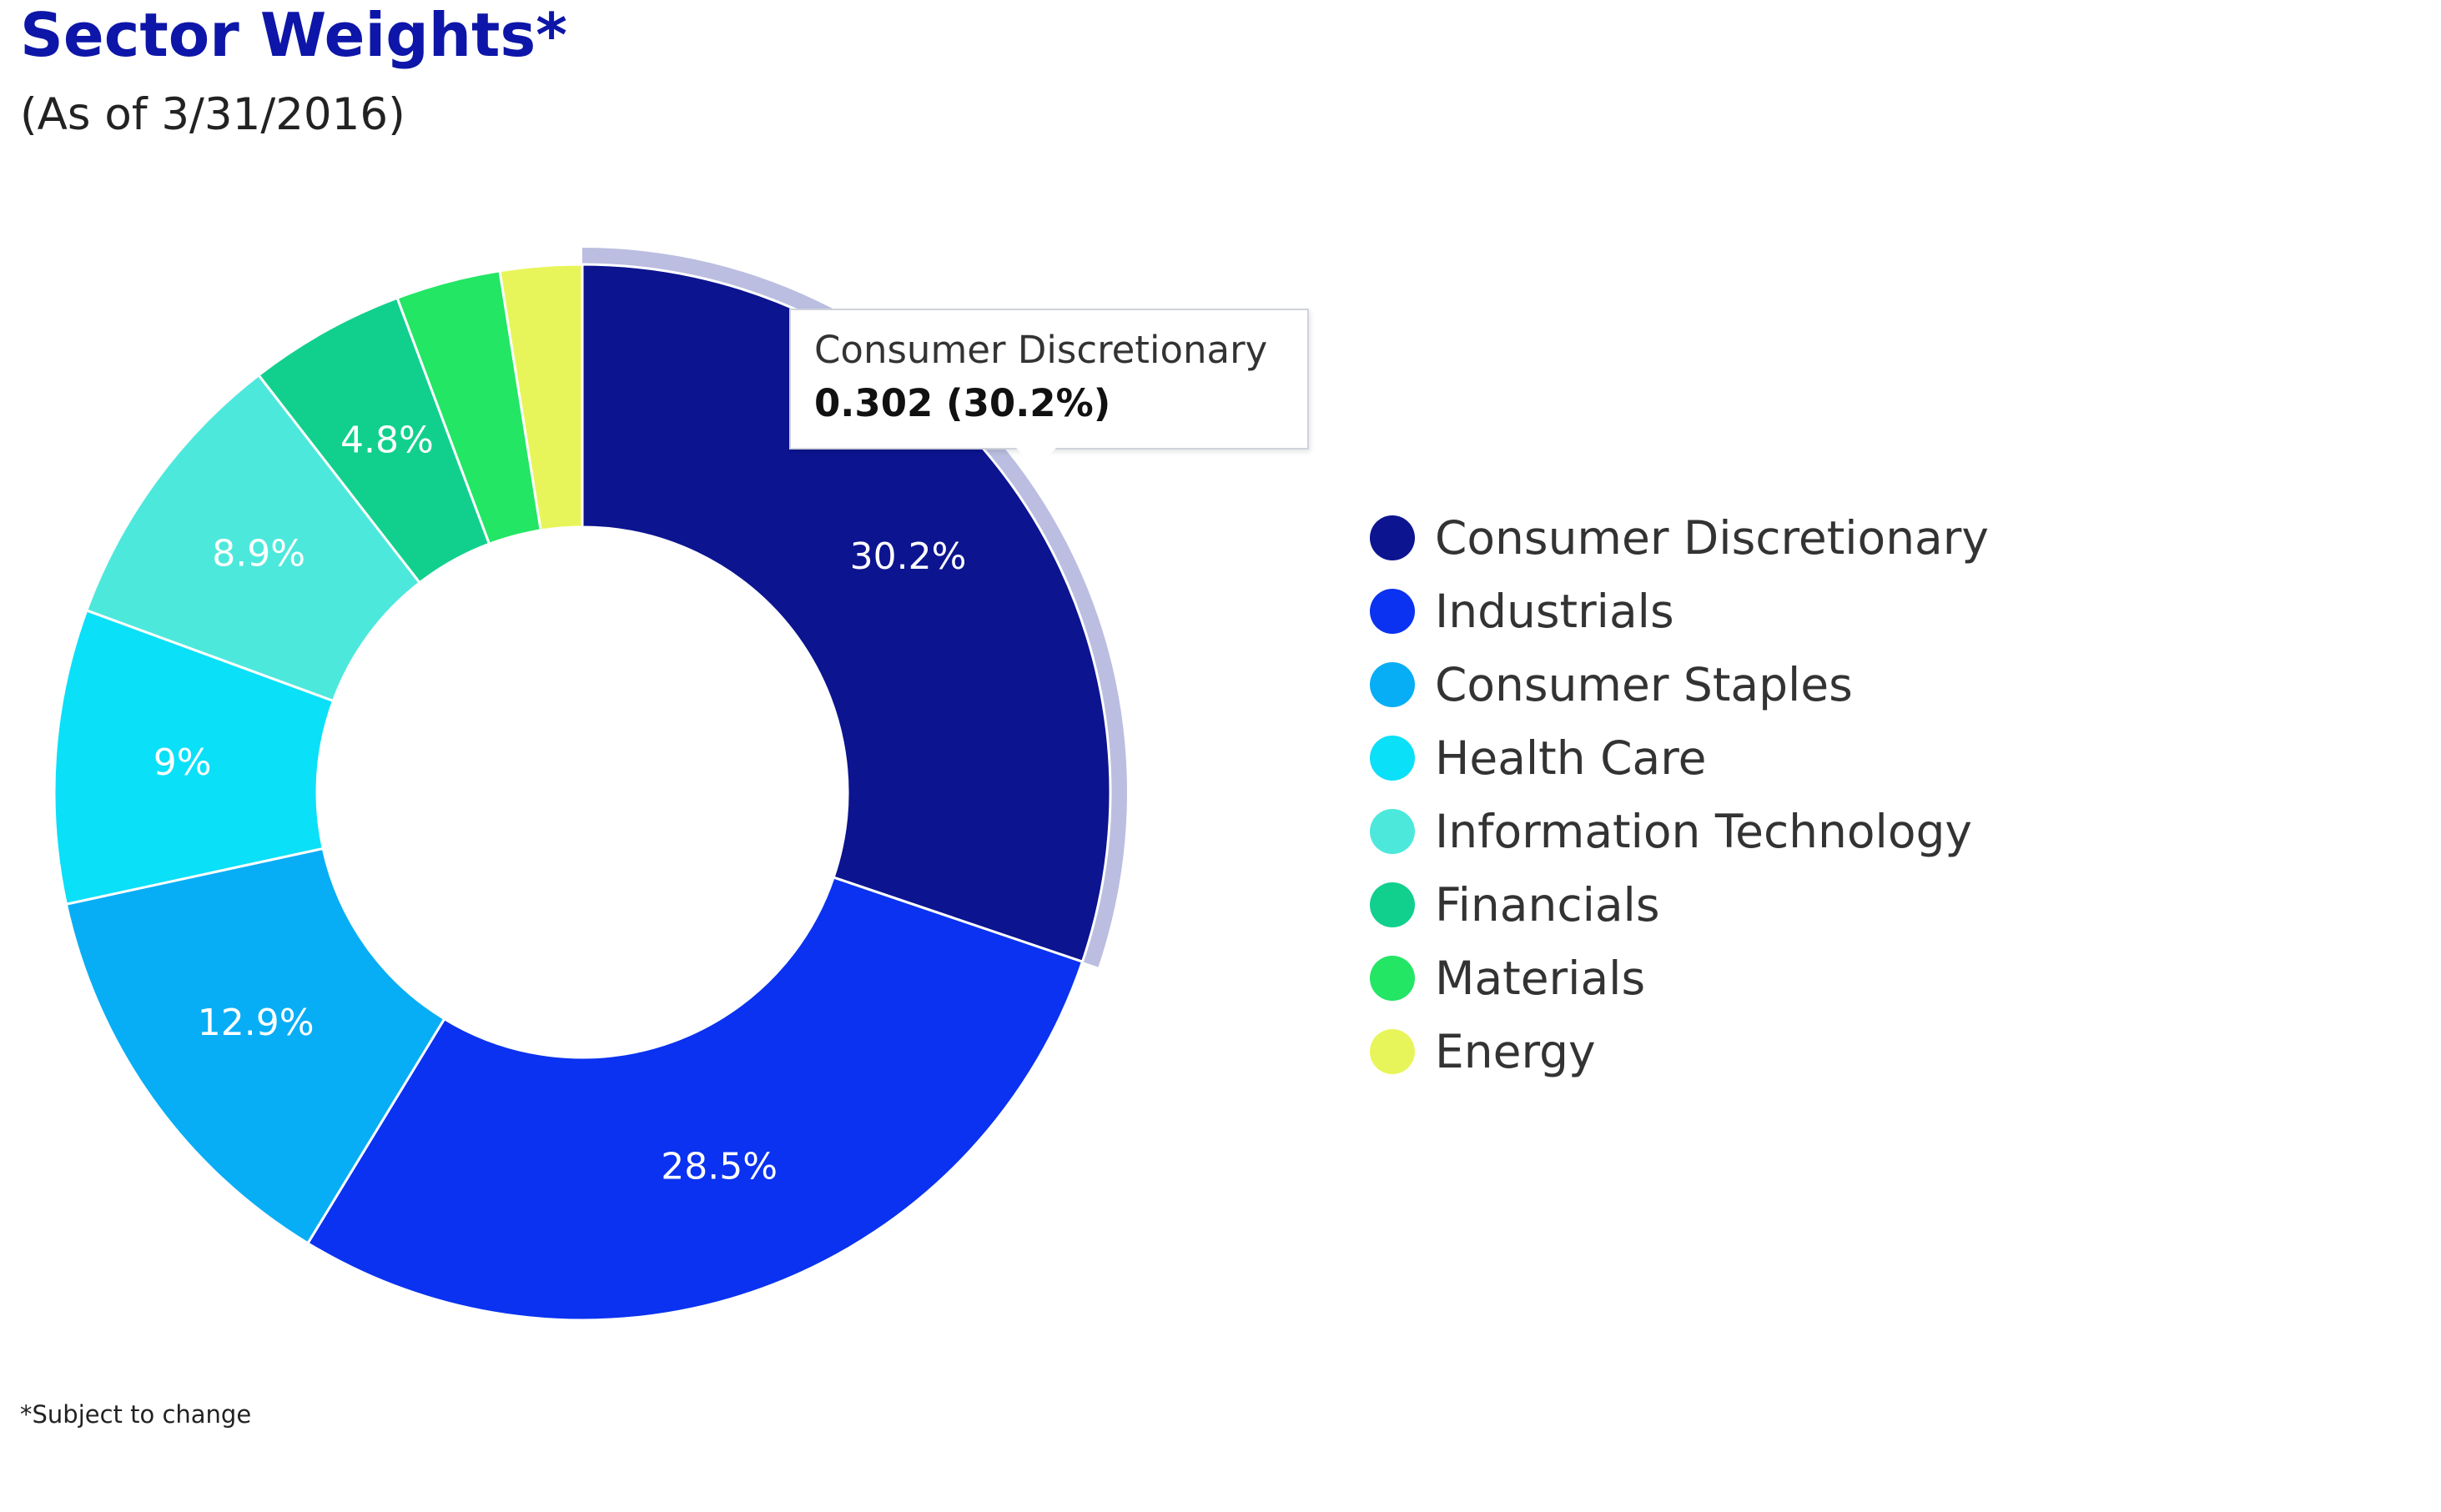 Image resolution: width=2441 pixels, height=1512 pixels. What do you see at coordinates (541, 398) in the screenshot?
I see `slice-energy` at bounding box center [541, 398].